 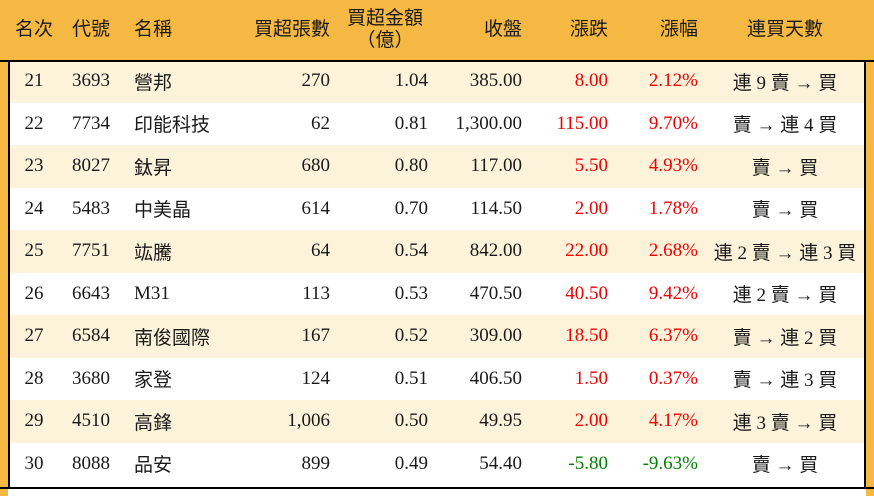 What do you see at coordinates (495, 378) in the screenshot?
I see `cell-close: 406.50` at bounding box center [495, 378].